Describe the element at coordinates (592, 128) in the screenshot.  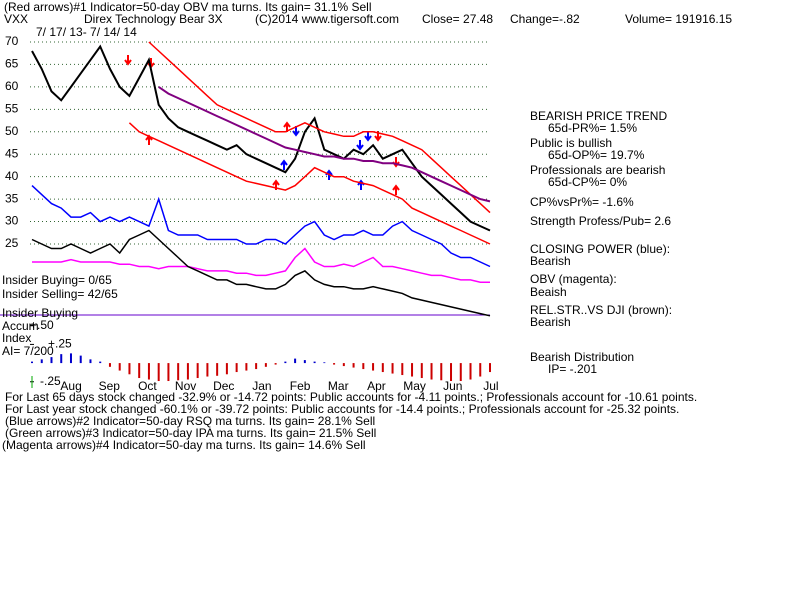
I see `side-note: 65d-PR%= 1.5%` at that location.